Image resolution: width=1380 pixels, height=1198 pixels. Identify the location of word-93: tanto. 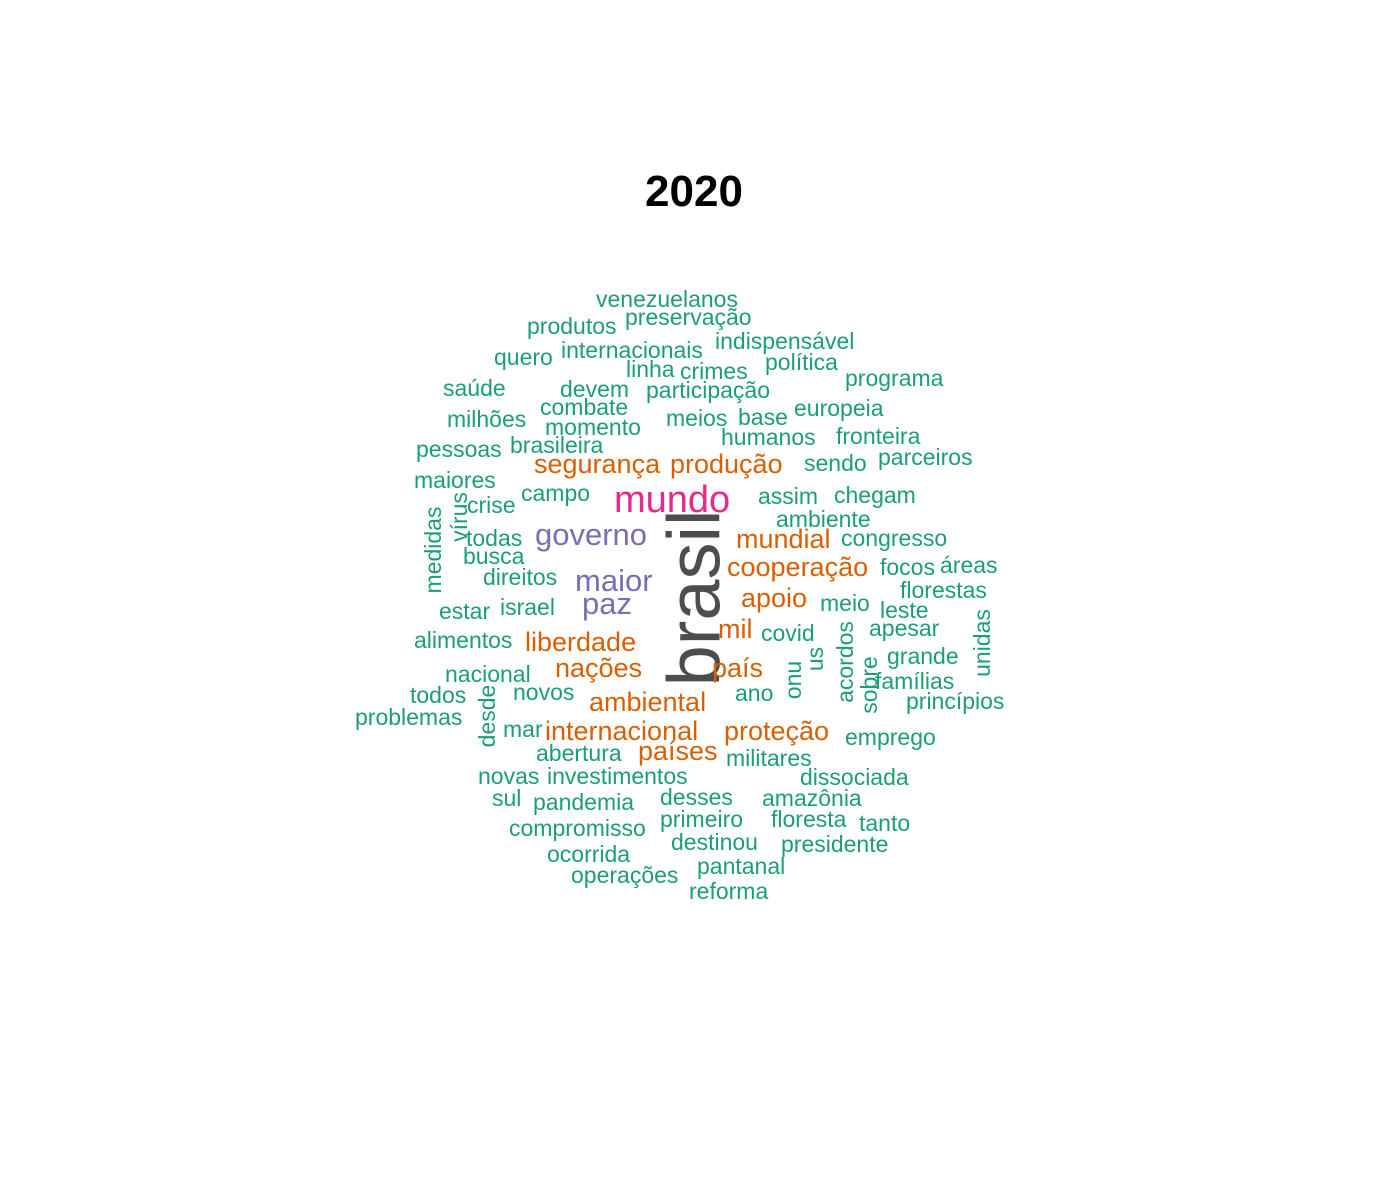
(884, 823).